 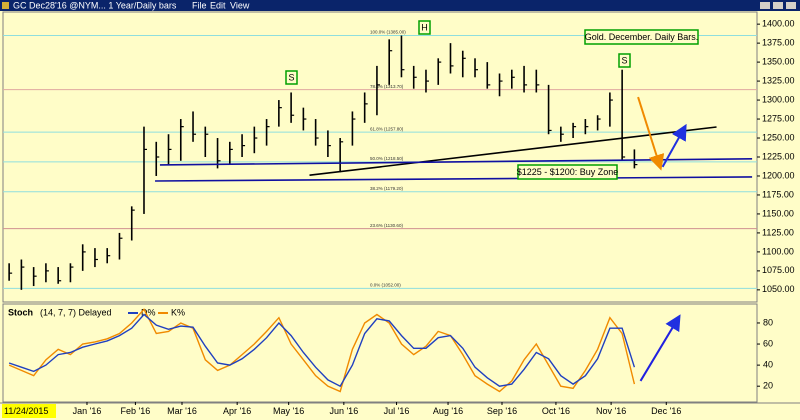 I want to click on y-tick-label: 1300.00, so click(x=778, y=99).